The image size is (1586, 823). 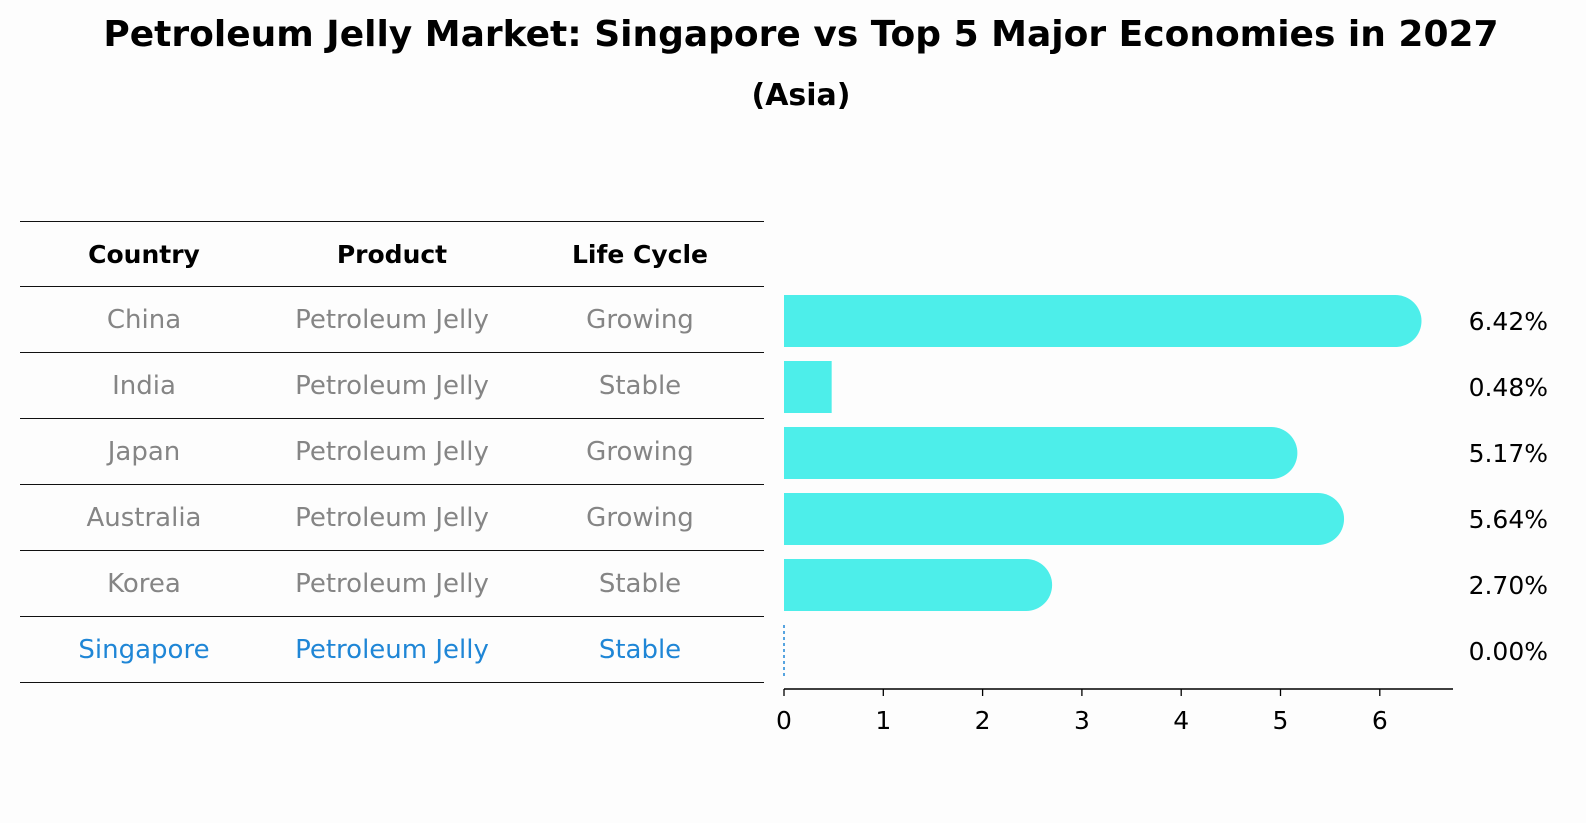 I want to click on header-country: Country, so click(x=144, y=254).